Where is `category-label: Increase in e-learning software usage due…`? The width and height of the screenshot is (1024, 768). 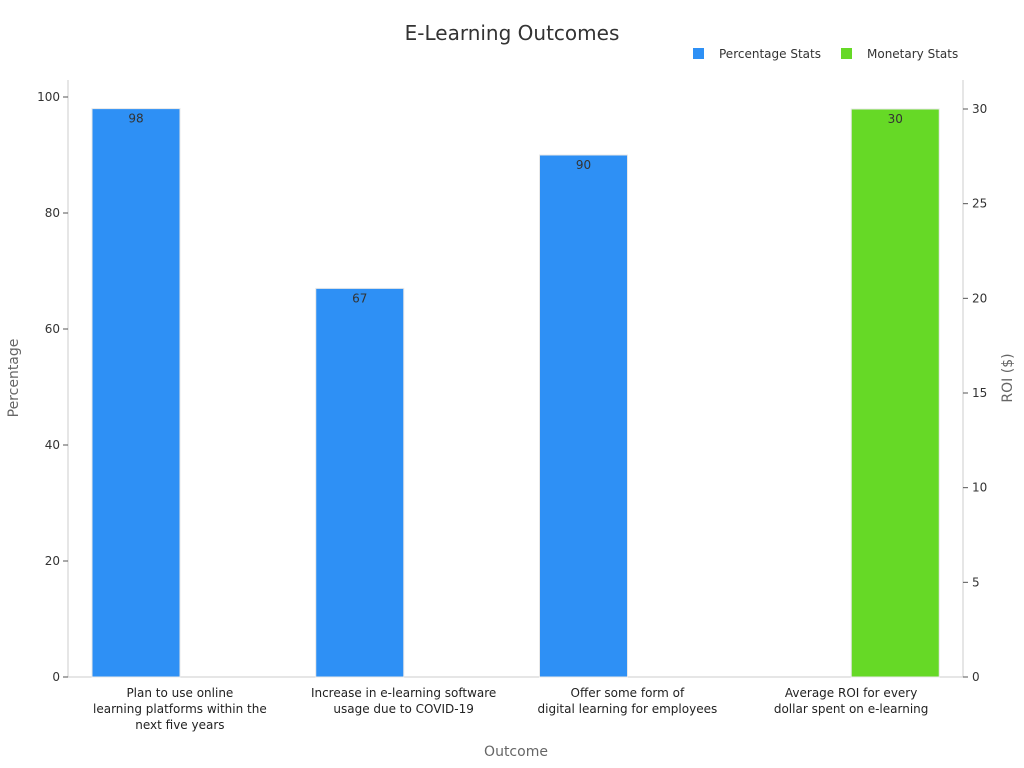 category-label: Increase in e-learning software usage due… is located at coordinates (403, 701).